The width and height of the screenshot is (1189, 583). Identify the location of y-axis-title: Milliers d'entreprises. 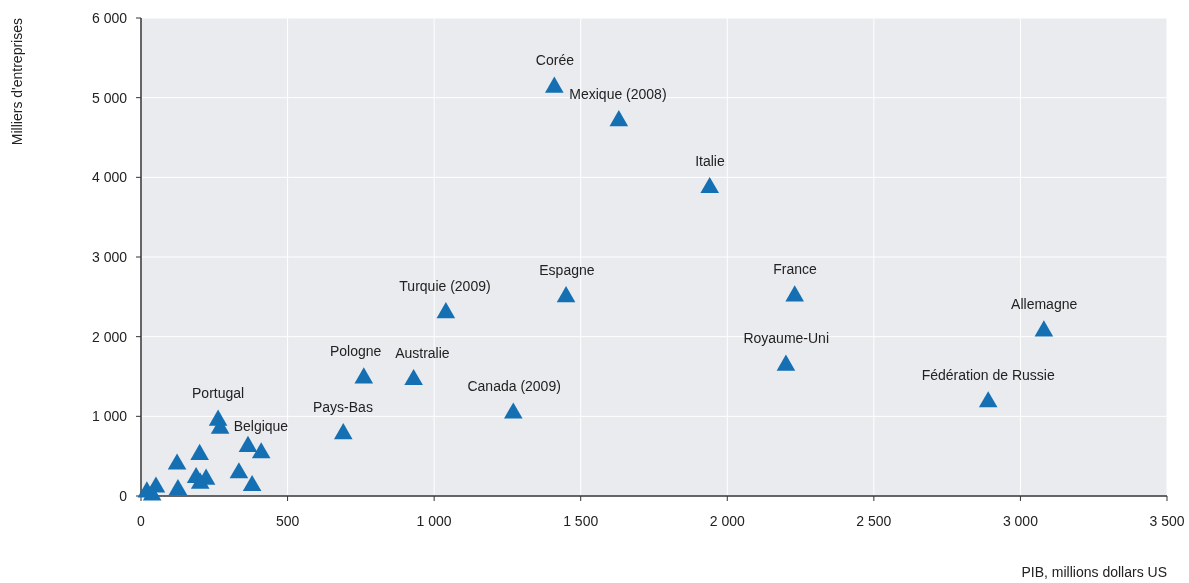
(17, 82).